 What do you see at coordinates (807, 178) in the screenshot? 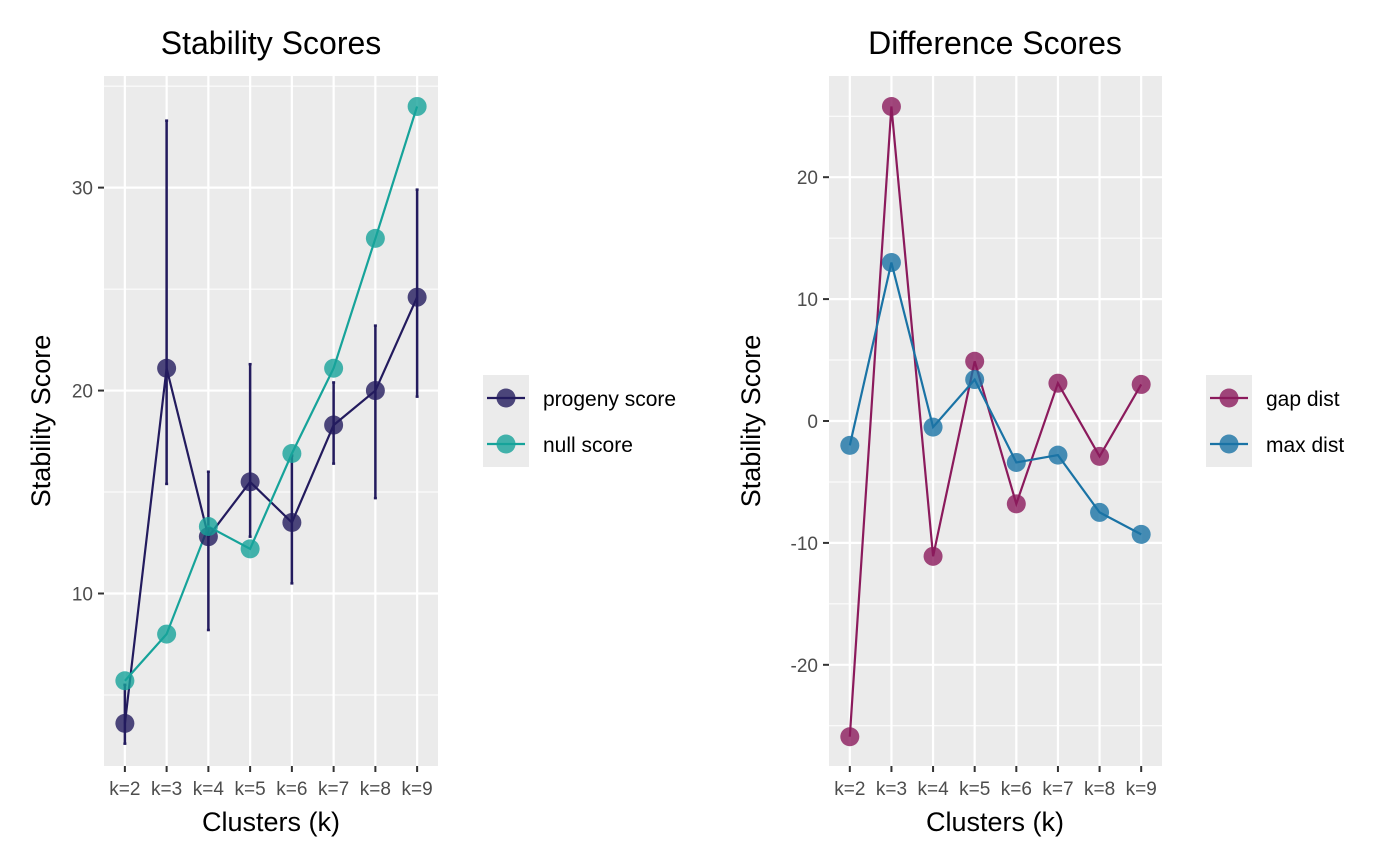
I see `difference-y-tick-label: 20` at bounding box center [807, 178].